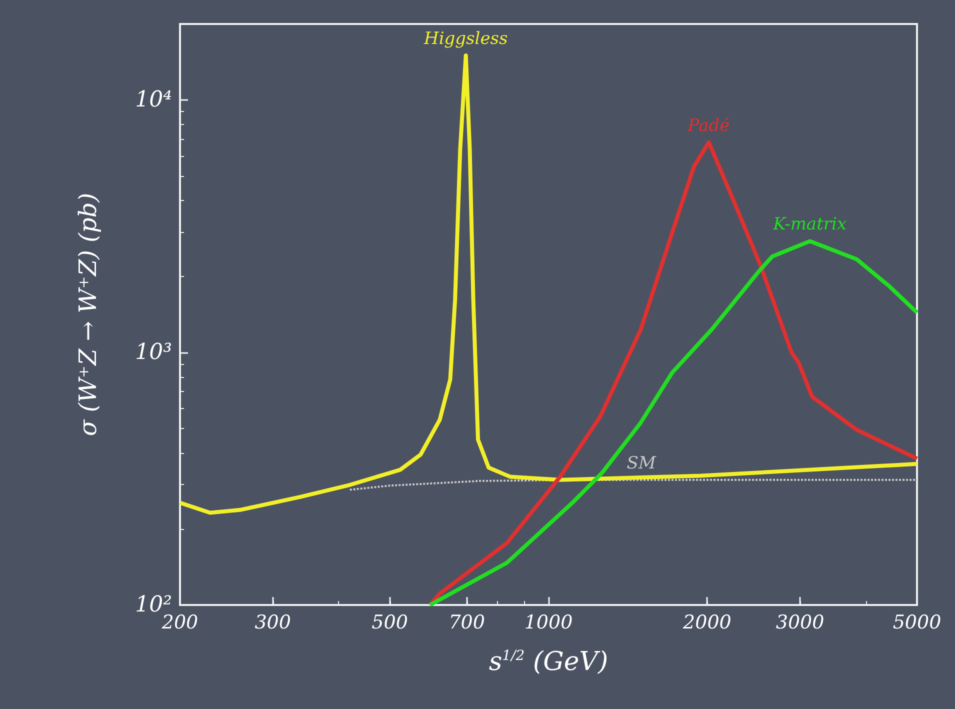  I want to click on y-tick-label: 10⁴, so click(153, 100).